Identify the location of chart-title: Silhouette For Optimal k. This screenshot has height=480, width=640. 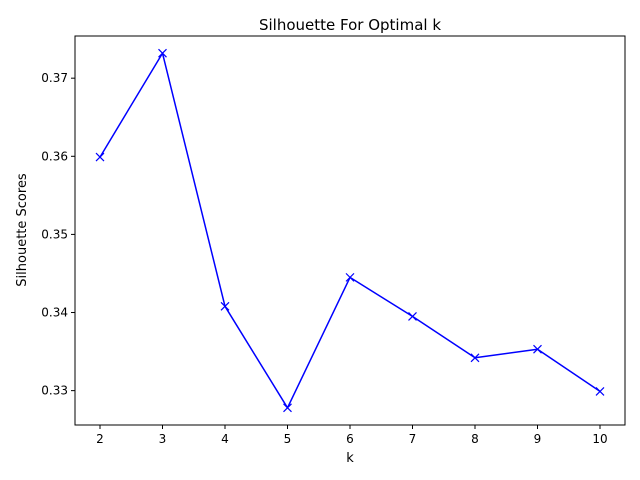
(350, 25).